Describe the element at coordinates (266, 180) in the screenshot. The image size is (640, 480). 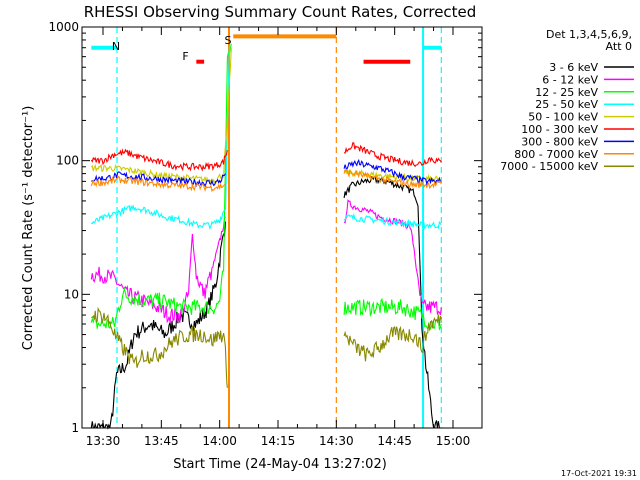
I see `series-800-7000keV` at that location.